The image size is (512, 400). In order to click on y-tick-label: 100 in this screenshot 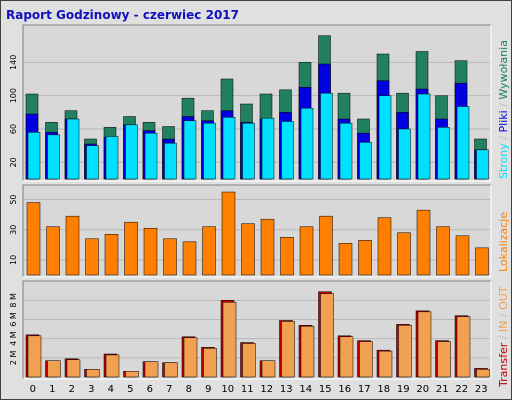, I will do `click(13, 95)`.